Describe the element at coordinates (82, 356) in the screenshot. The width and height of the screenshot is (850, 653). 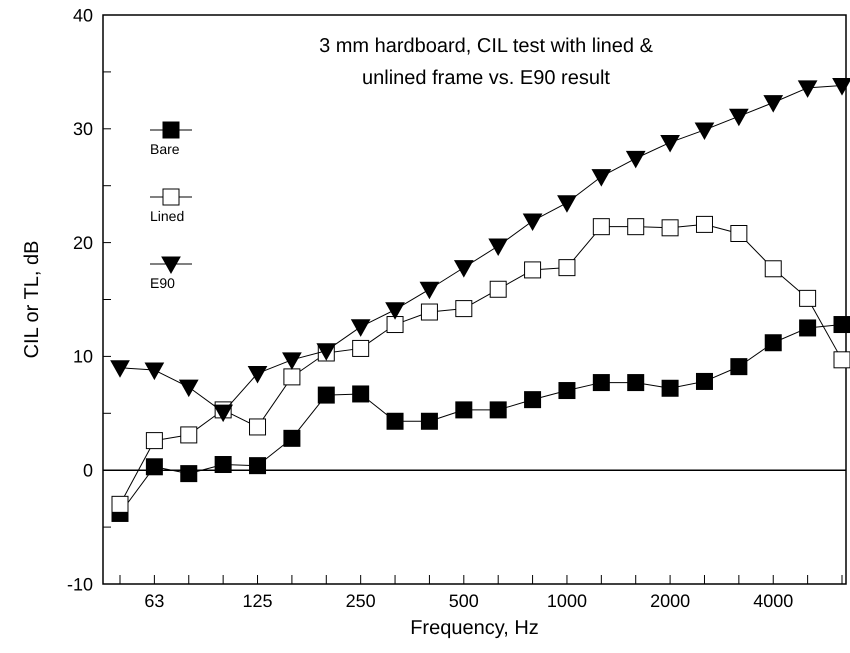
I see `y-tick-label: 10` at that location.